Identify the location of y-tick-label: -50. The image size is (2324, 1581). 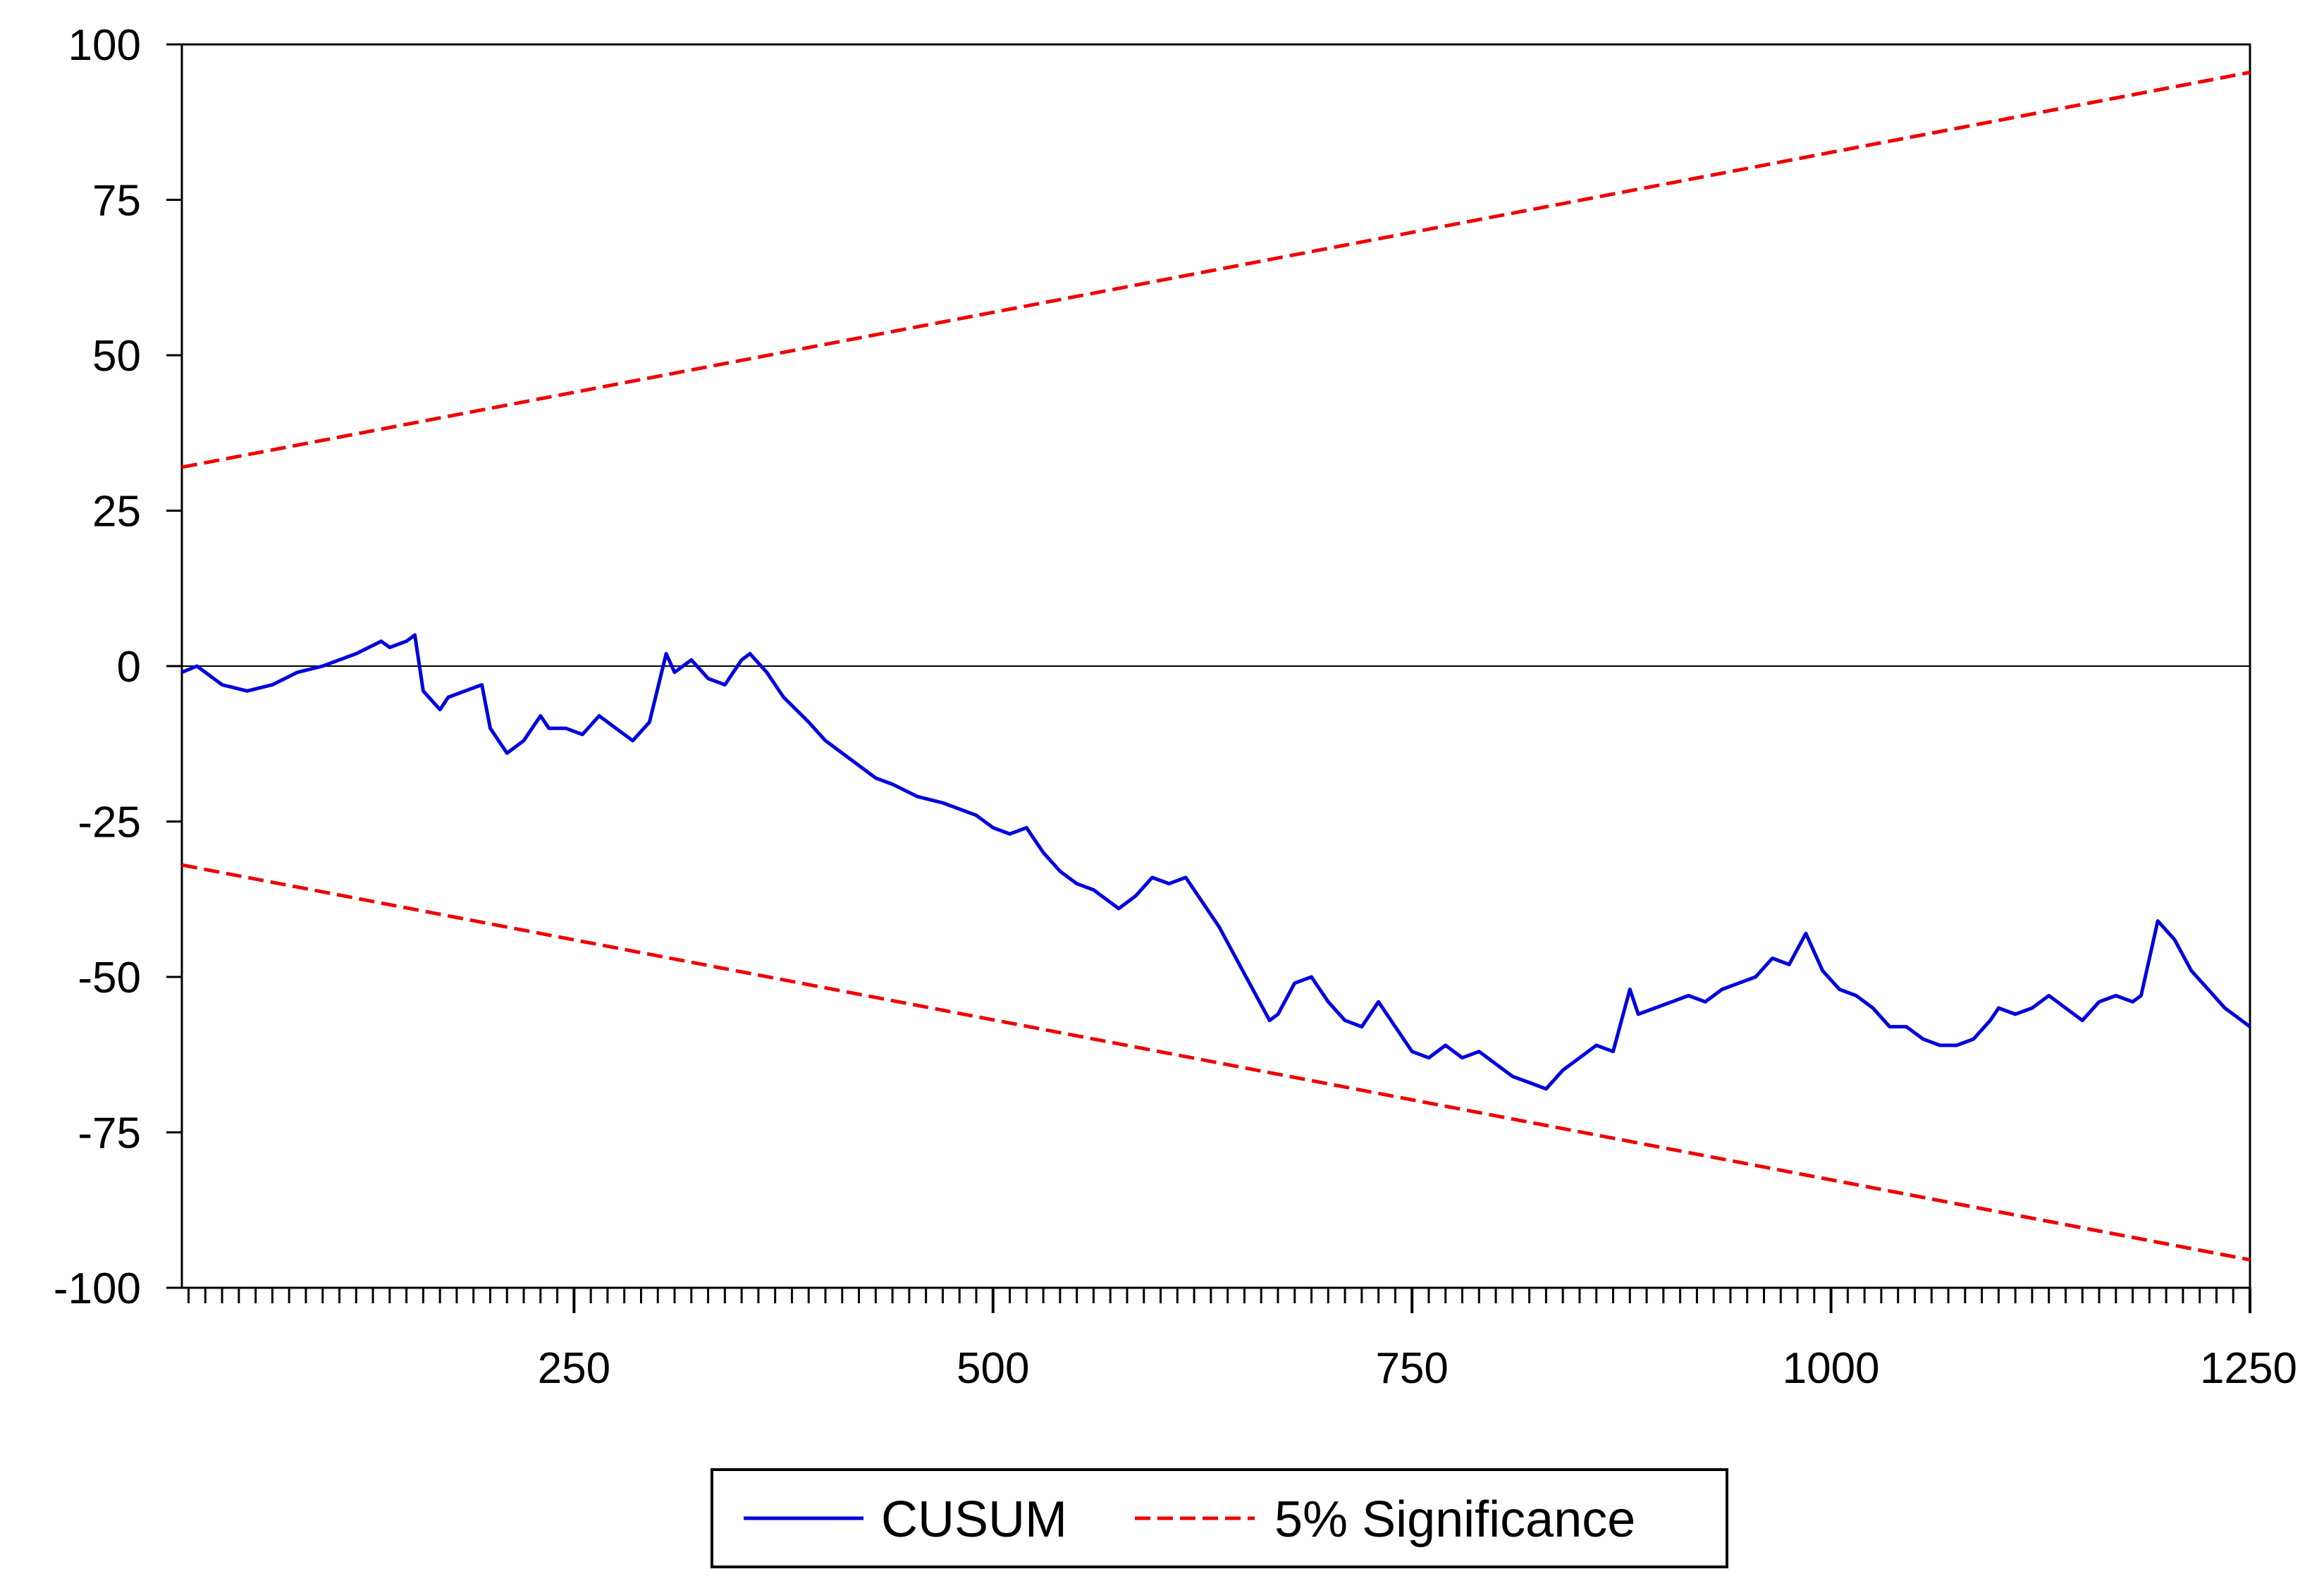
(109, 978).